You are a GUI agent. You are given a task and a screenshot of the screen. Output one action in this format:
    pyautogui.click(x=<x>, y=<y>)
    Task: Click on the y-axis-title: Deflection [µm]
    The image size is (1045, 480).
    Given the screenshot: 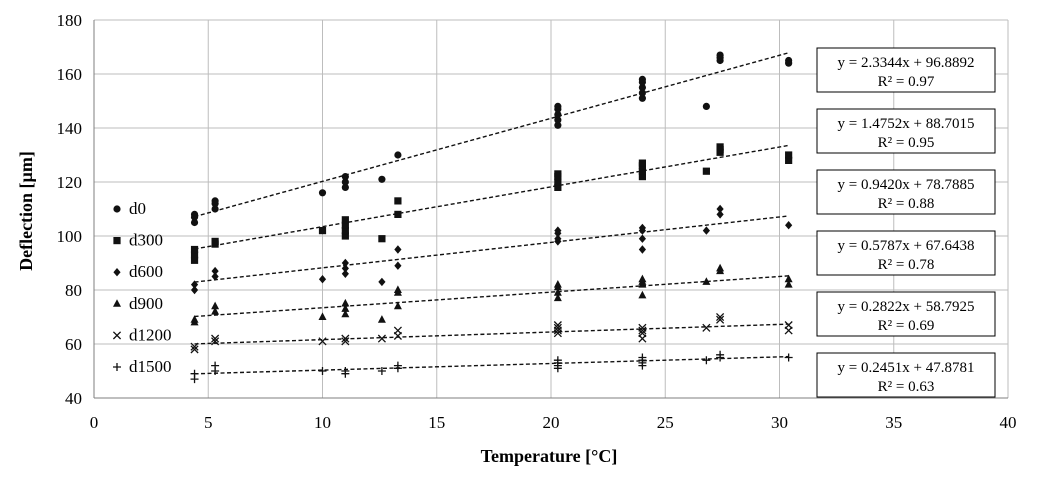 What is the action you would take?
    pyautogui.click(x=26, y=211)
    